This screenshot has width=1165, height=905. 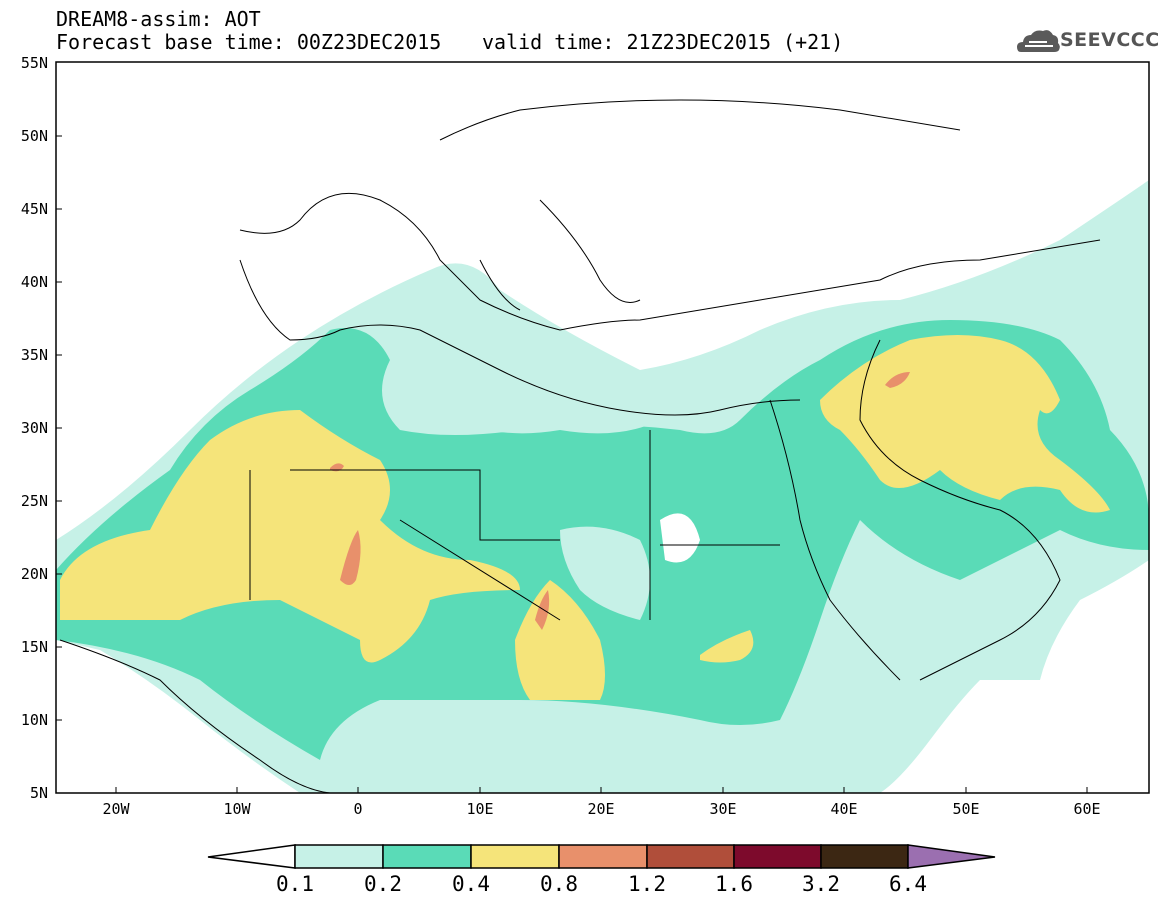 I want to click on lat-label: 20N, so click(x=34, y=574).